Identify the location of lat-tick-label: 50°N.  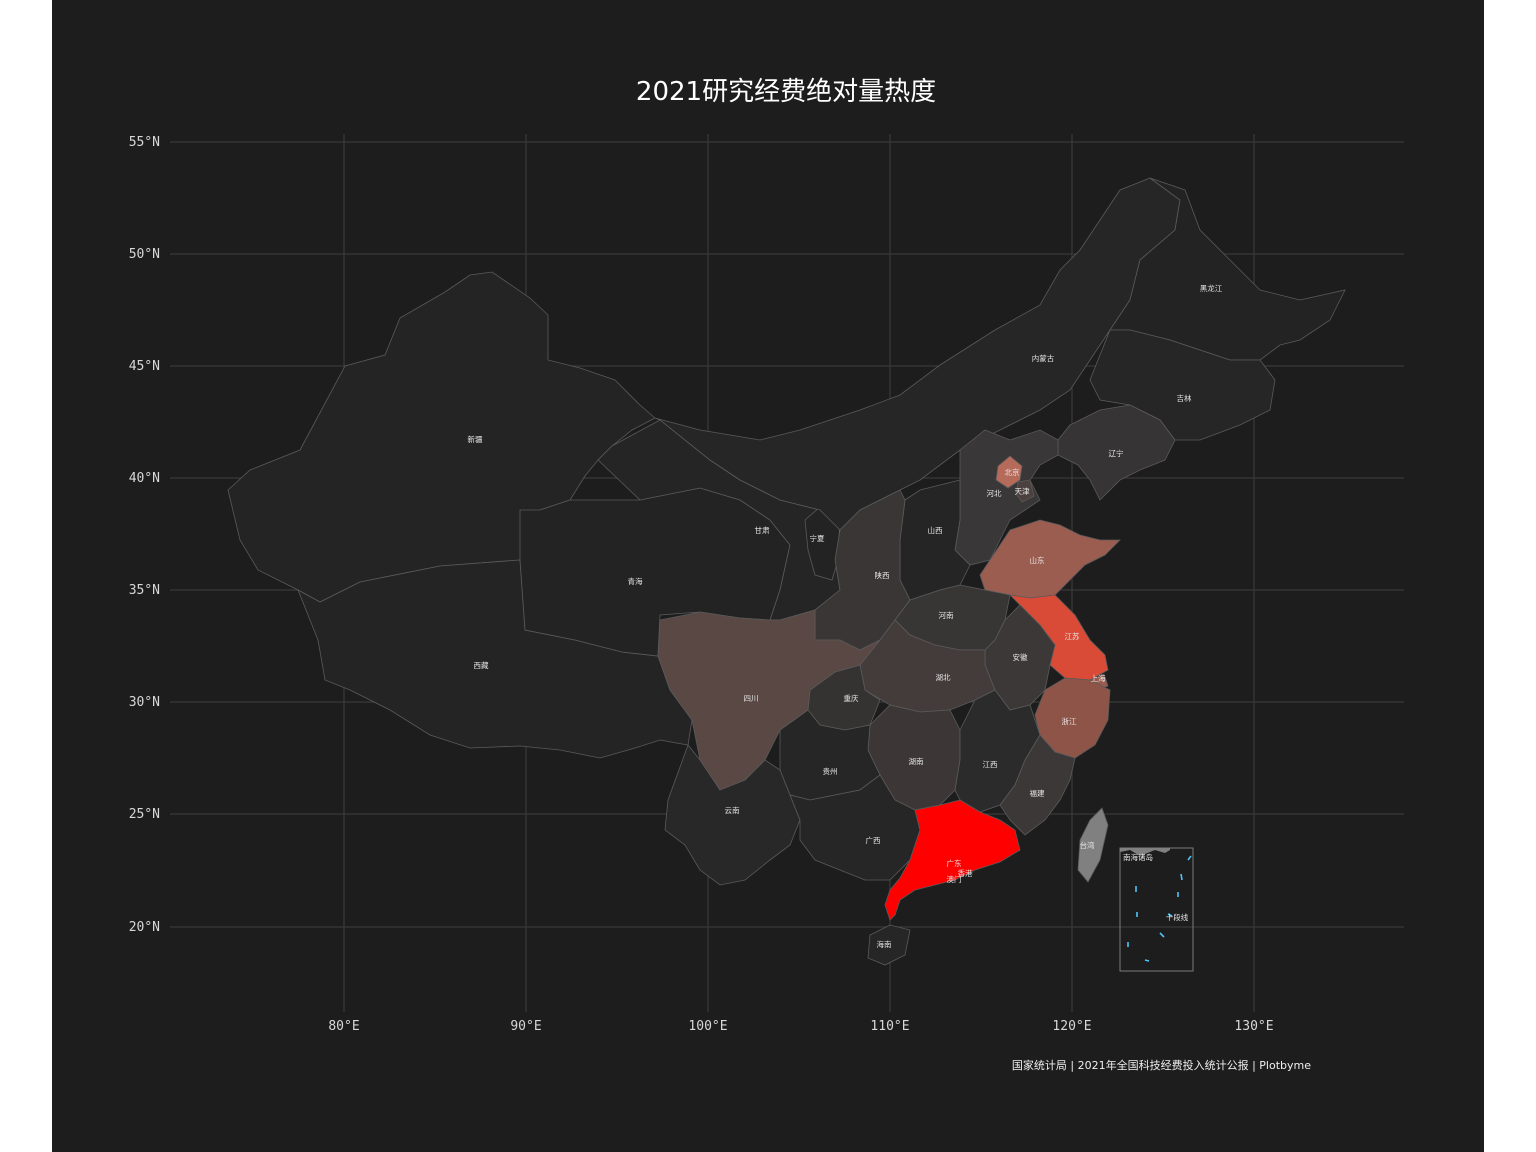
(144, 254).